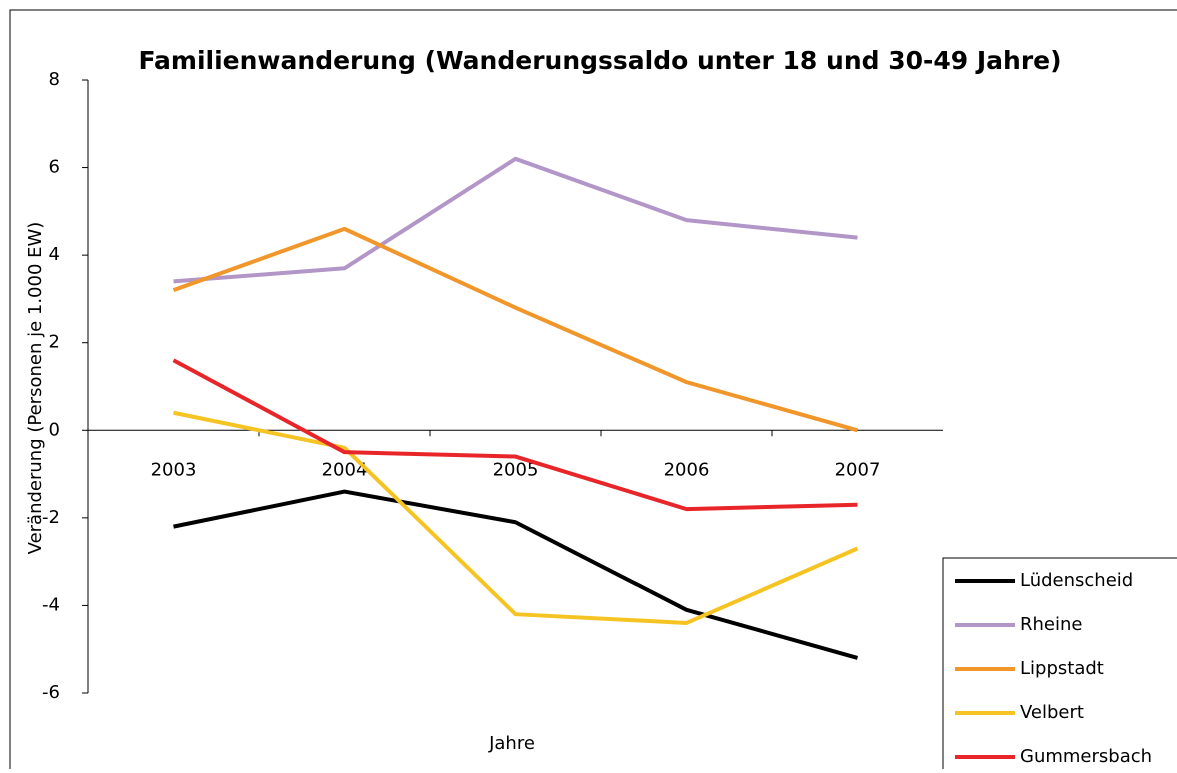 The width and height of the screenshot is (1177, 773). Describe the element at coordinates (35, 388) in the screenshot. I see `y-axis-title: Veränderung (Personen je 1.000 EW)` at that location.